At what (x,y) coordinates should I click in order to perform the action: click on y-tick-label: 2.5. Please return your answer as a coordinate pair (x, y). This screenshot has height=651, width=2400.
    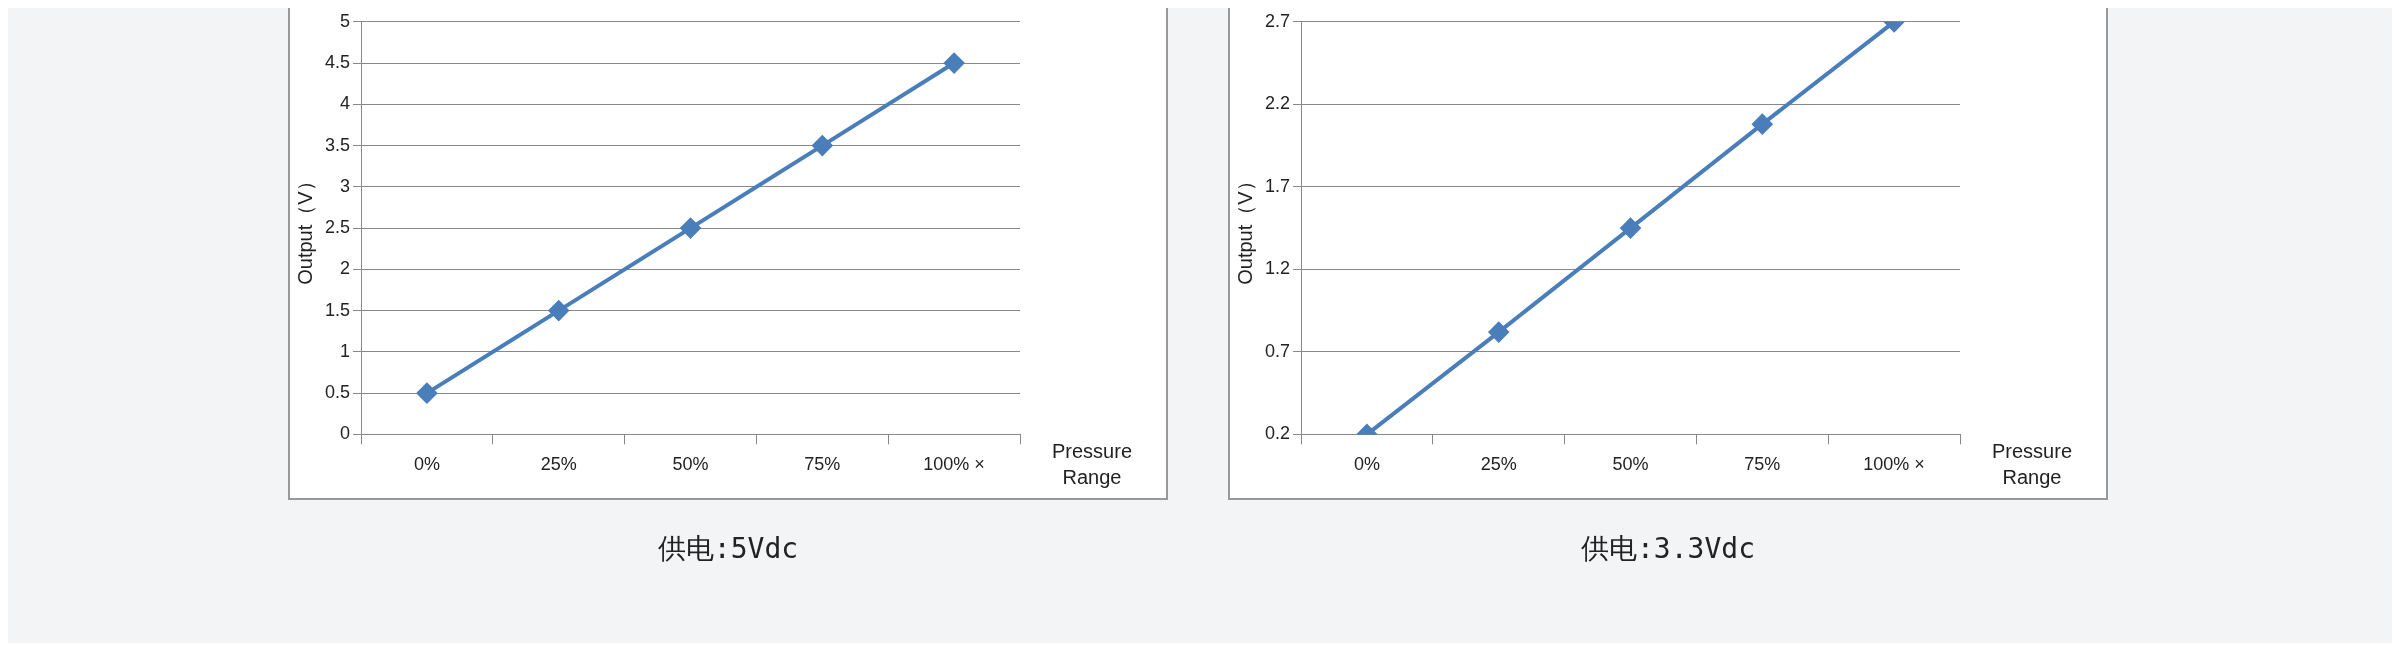
    Looking at the image, I should click on (337, 227).